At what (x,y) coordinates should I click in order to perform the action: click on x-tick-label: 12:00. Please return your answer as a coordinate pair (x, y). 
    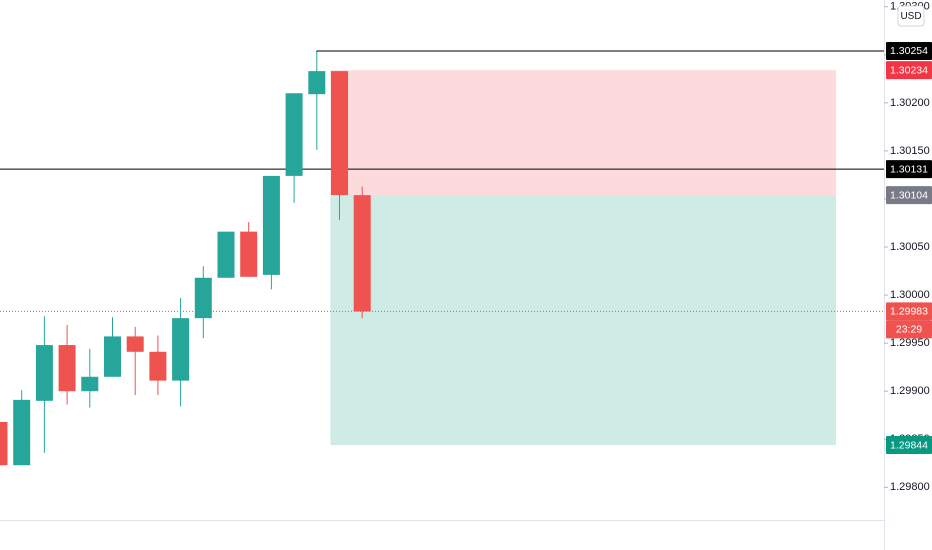
    Looking at the image, I should click on (272, 535).